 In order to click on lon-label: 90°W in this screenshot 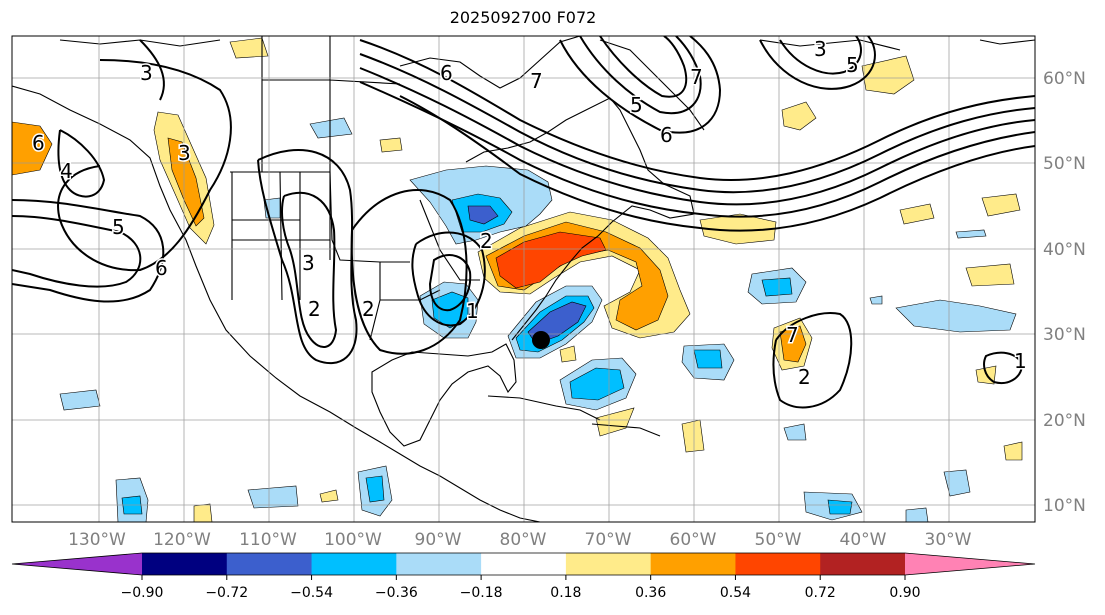, I will do `click(438, 540)`.